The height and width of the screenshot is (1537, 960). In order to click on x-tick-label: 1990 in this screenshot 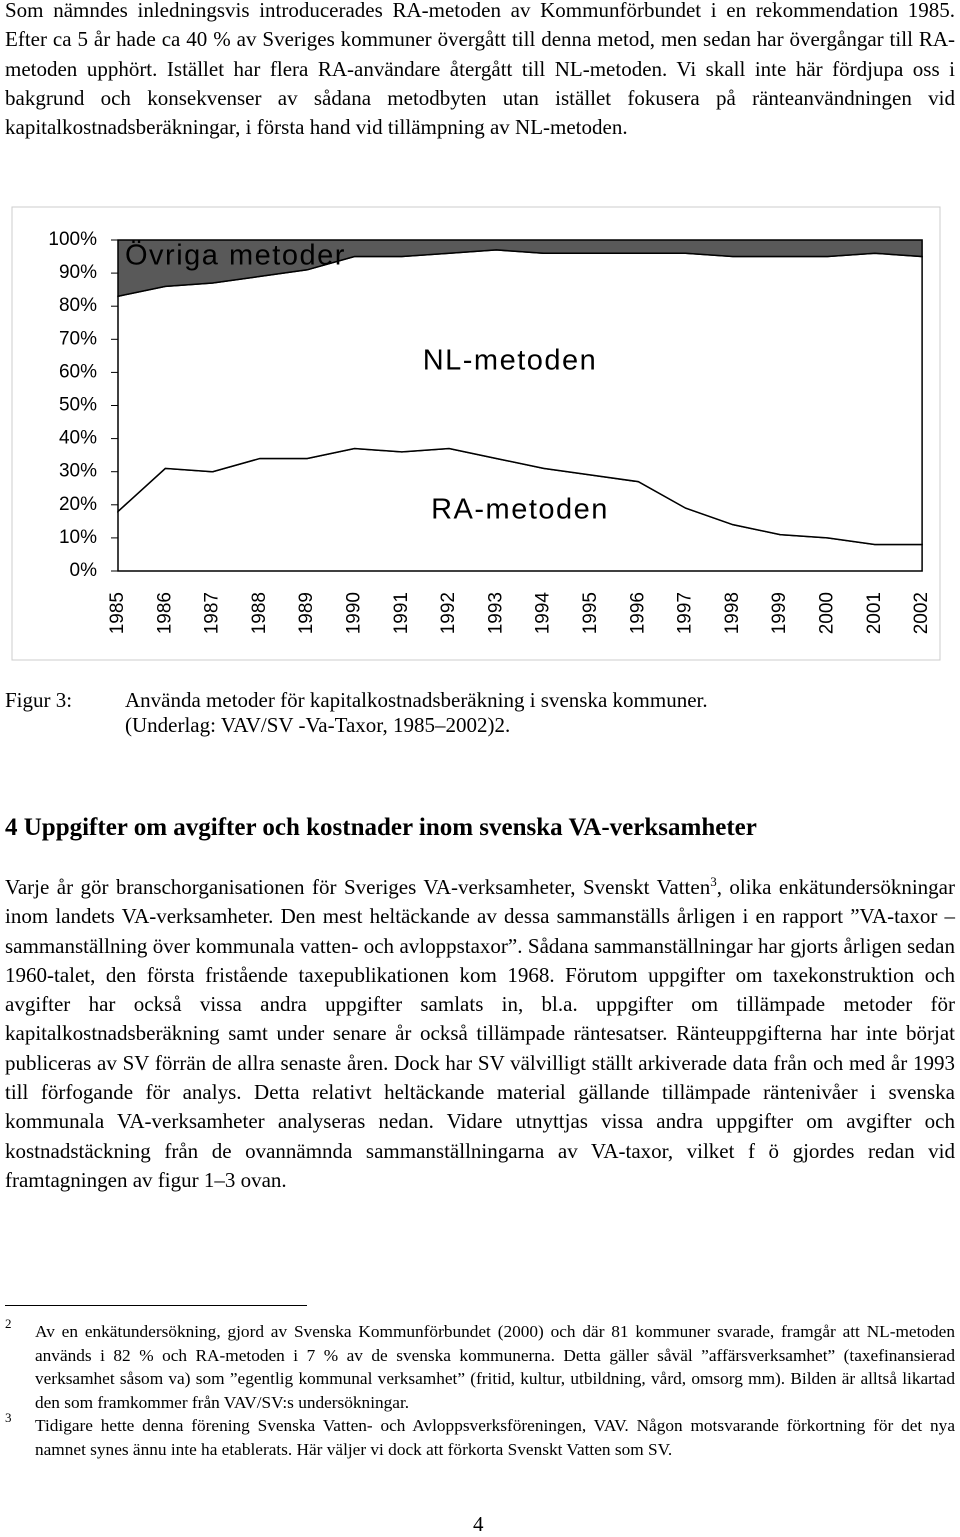, I will do `click(354, 613)`.